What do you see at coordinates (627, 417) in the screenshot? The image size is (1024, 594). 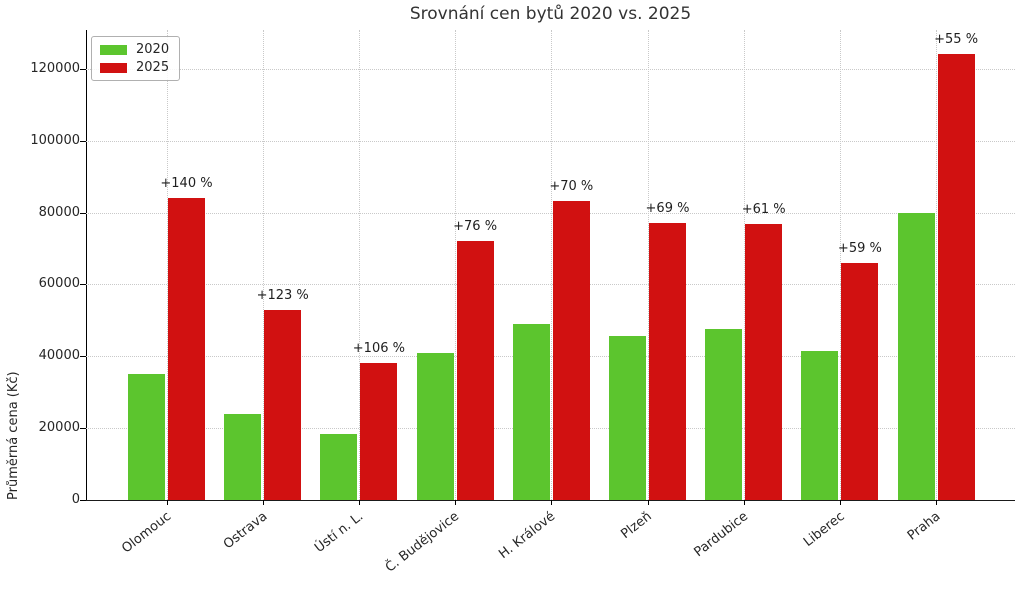 I see `bar-2020-plze-` at bounding box center [627, 417].